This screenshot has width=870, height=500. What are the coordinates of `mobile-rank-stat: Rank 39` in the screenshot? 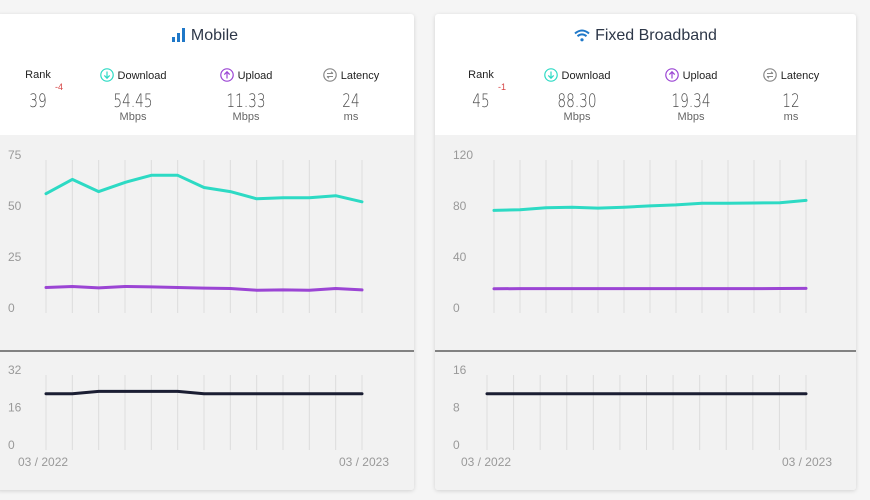 It's located at (38, 90).